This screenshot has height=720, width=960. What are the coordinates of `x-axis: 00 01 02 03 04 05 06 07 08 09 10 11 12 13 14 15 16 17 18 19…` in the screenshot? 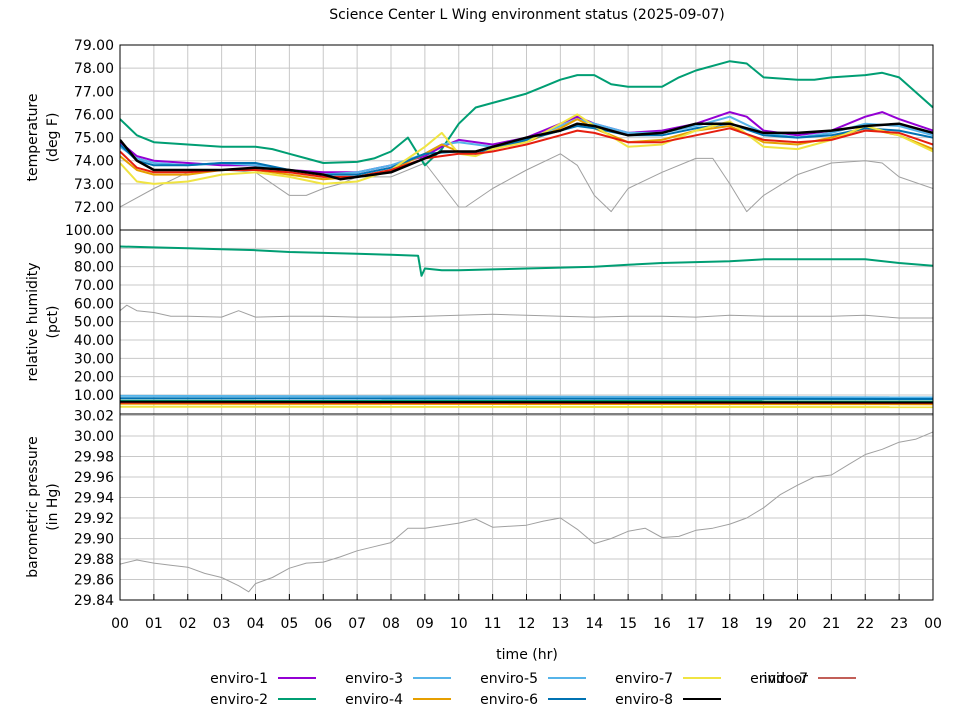 It's located at (526, 613).